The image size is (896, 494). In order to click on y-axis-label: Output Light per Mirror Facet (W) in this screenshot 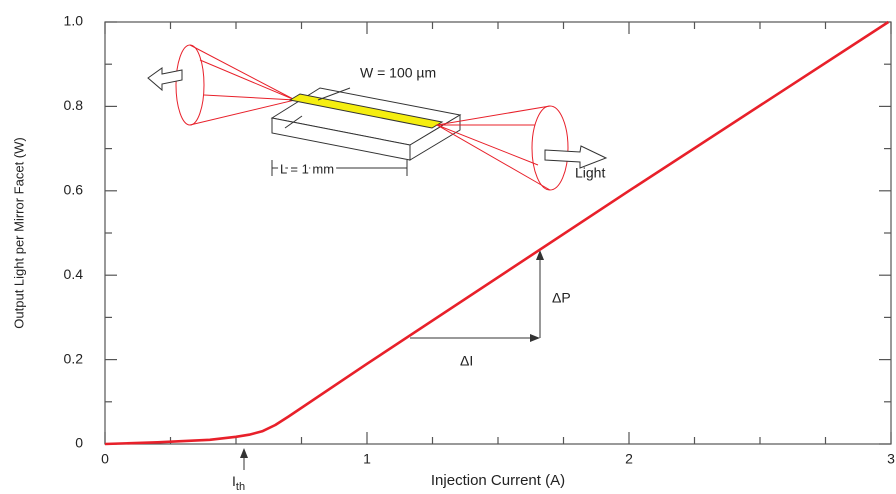, I will do `click(18, 232)`.